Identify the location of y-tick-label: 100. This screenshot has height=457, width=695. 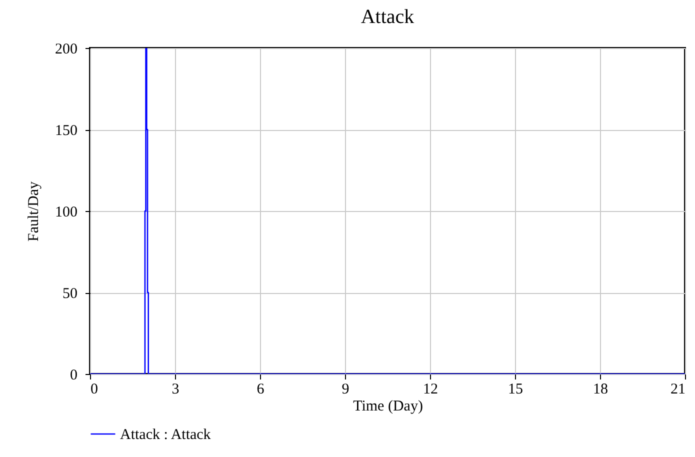
(66, 212).